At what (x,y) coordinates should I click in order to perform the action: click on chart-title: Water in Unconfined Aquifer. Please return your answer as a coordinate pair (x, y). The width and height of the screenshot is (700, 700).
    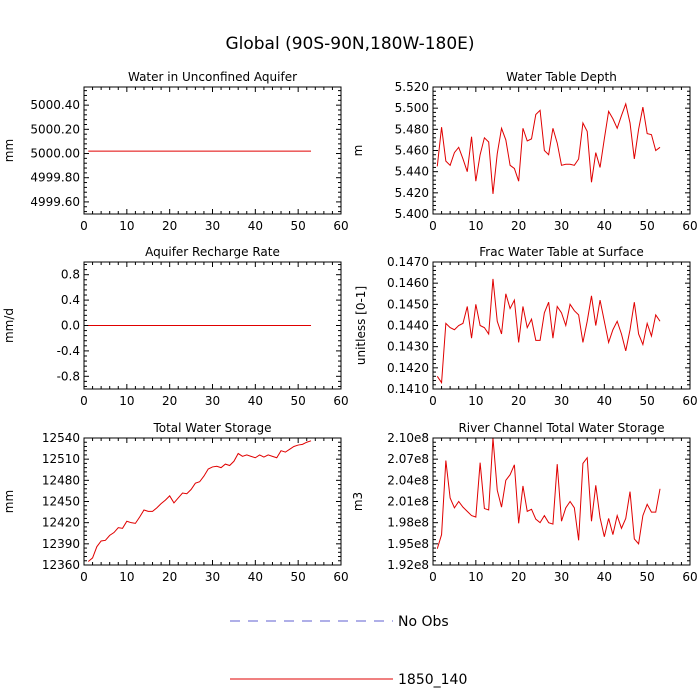
    Looking at the image, I should click on (212, 77).